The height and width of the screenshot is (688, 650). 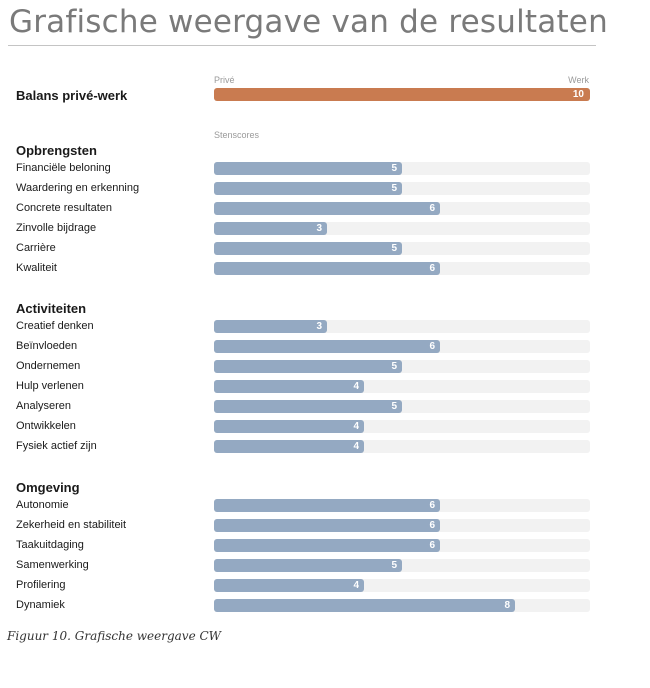 I want to click on balance-left-label: Privé, so click(x=224, y=80).